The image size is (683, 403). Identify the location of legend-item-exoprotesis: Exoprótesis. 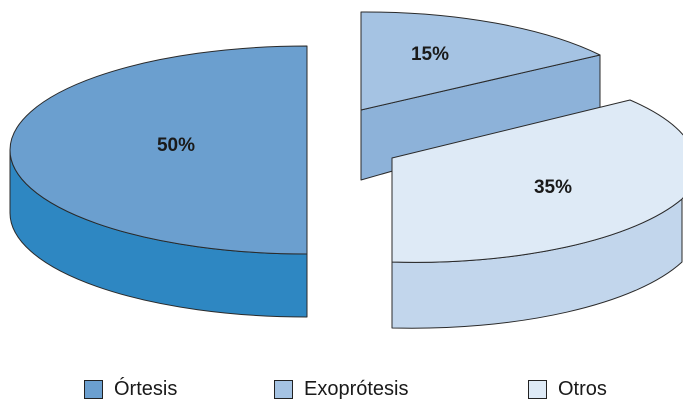
(341, 389).